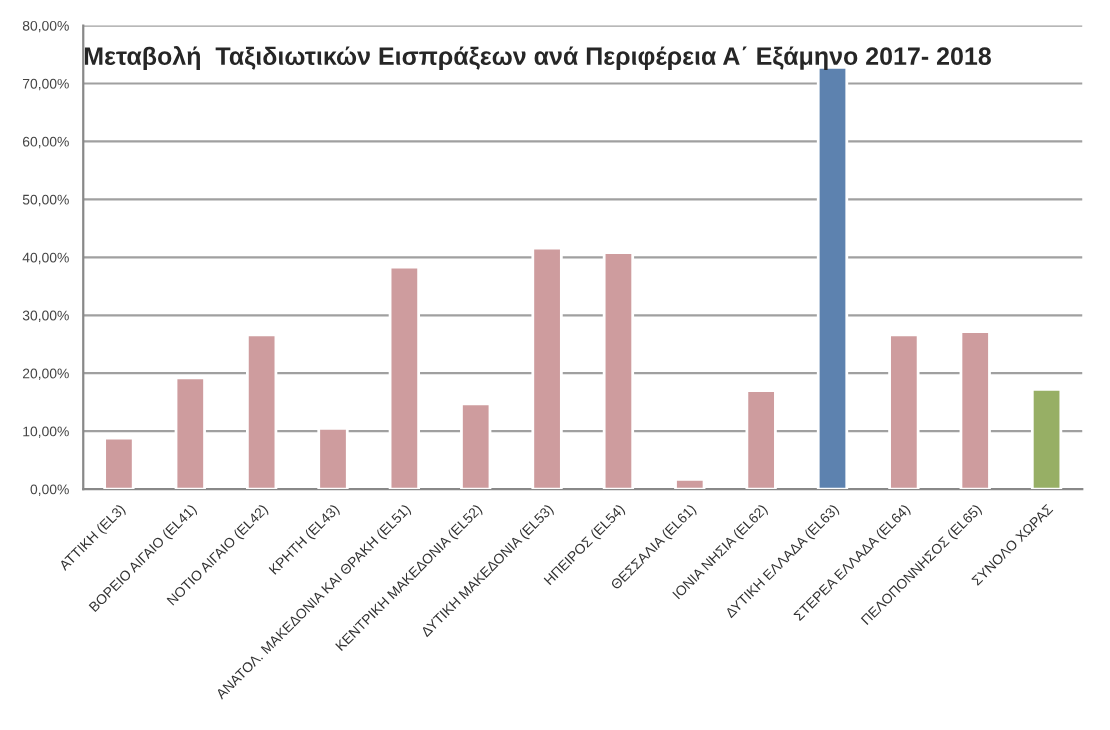 Image resolution: width=1110 pixels, height=730 pixels. I want to click on text: Μεταβολή Ταξιδιωτικών Εισπράξεων ανά Περιφέρεια Α΄ Εξάμηνο 2017- 2018, so click(537, 58).